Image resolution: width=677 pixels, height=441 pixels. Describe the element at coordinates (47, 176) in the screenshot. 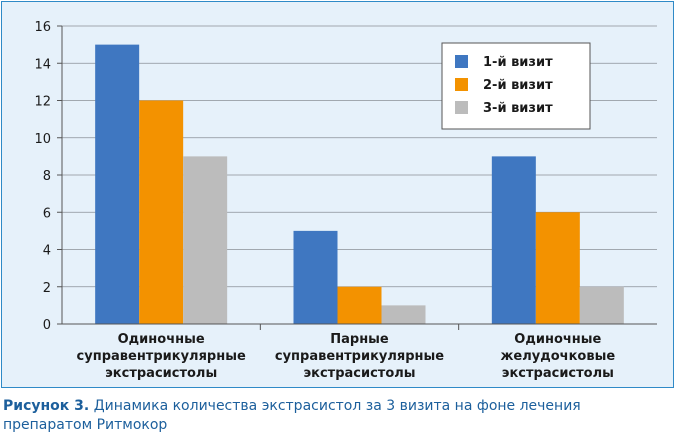

I see `y-tick-label: 8` at that location.